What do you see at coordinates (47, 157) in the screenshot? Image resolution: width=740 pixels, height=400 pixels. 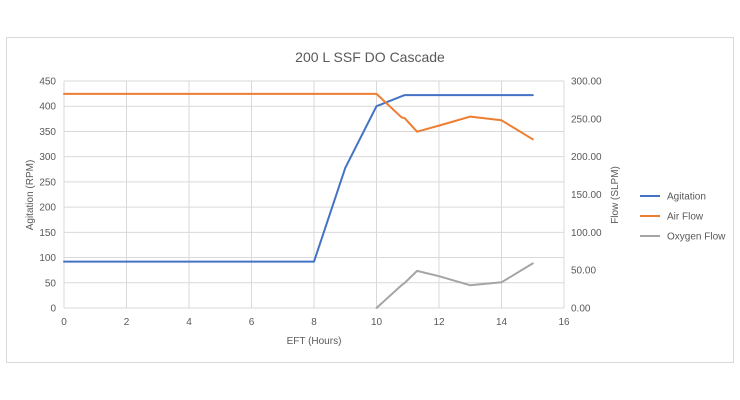 I see `y-tick-label: 300` at bounding box center [47, 157].